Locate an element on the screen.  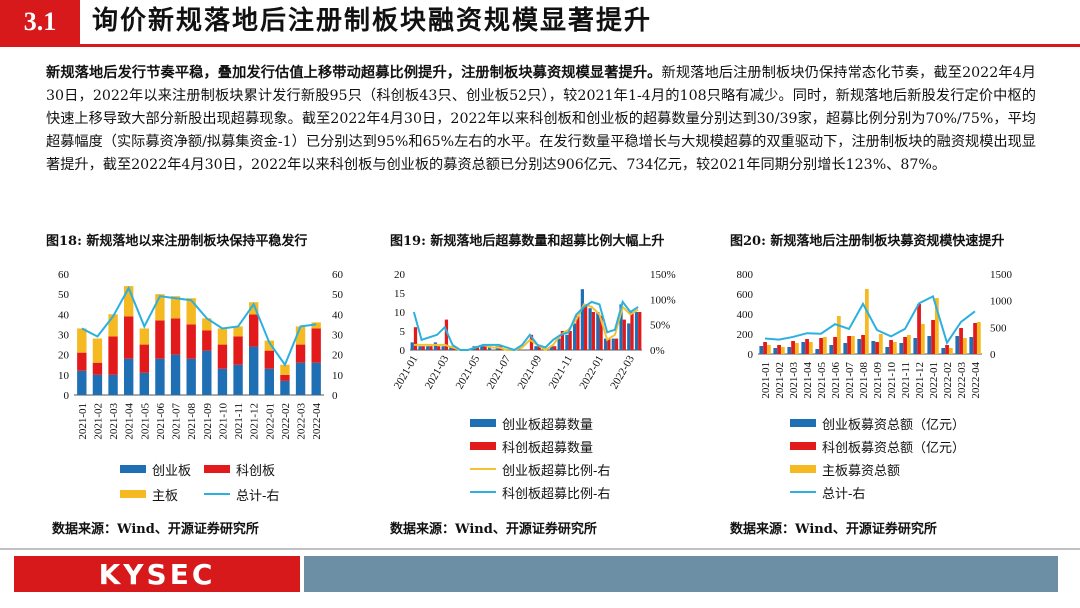
x-tick-label: 2021-06 is located at coordinates (836, 380).